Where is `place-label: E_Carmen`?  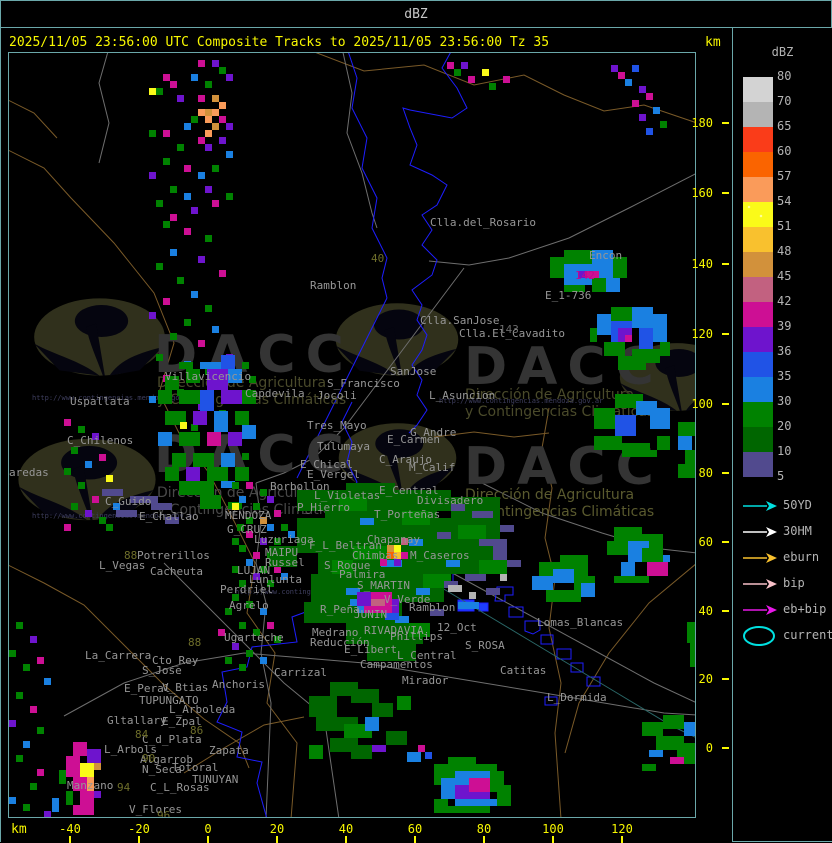 place-label: E_Carmen is located at coordinates (413, 439).